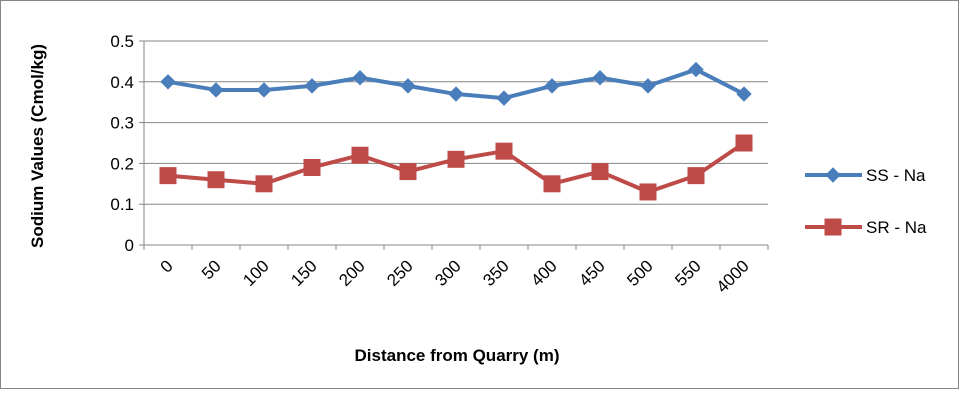  What do you see at coordinates (122, 163) in the screenshot?
I see `y-tick-label: 0.2` at bounding box center [122, 163].